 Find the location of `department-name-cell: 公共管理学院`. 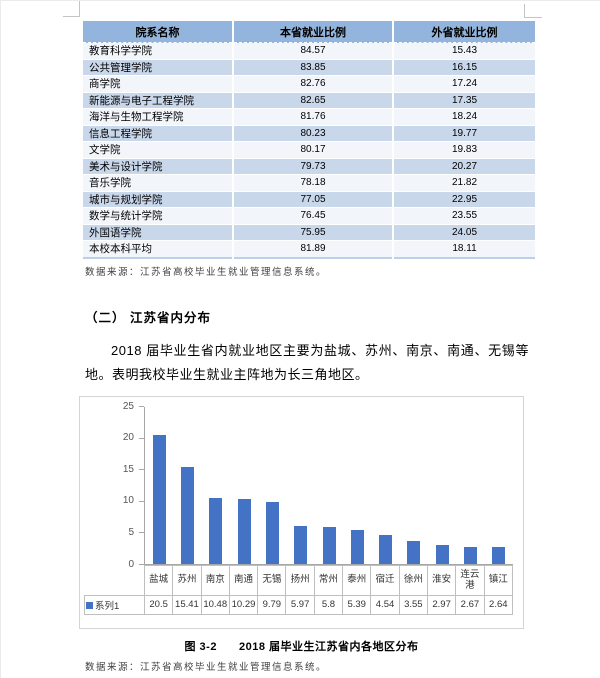

department-name-cell: 公共管理学院 is located at coordinates (158, 67).